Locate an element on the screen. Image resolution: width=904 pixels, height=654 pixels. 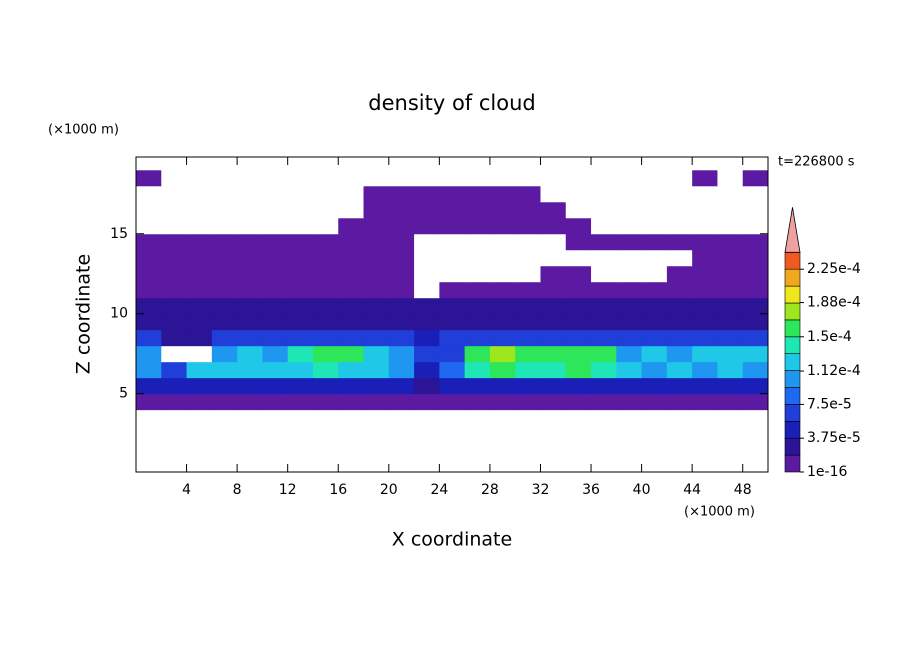
x-tick-label: 24 is located at coordinates (439, 490).